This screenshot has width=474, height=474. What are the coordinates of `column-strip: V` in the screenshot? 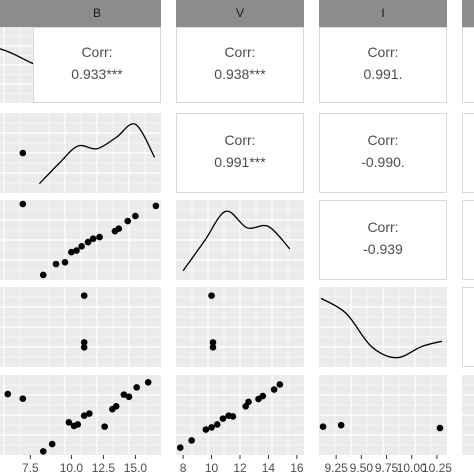 It's located at (240, 13).